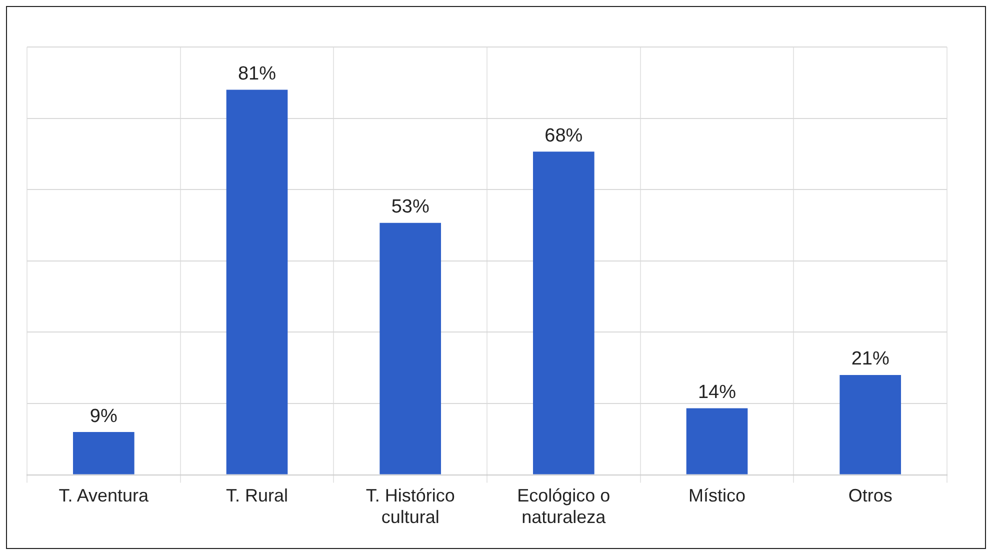  Describe the element at coordinates (257, 74) in the screenshot. I see `data-label: 81%` at that location.